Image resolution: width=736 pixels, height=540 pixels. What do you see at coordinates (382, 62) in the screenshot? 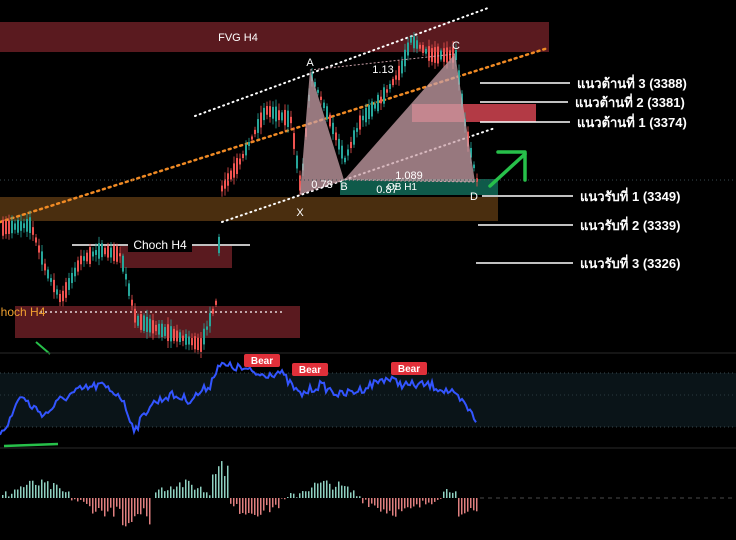
I see `harmonic-ac-line` at bounding box center [382, 62].